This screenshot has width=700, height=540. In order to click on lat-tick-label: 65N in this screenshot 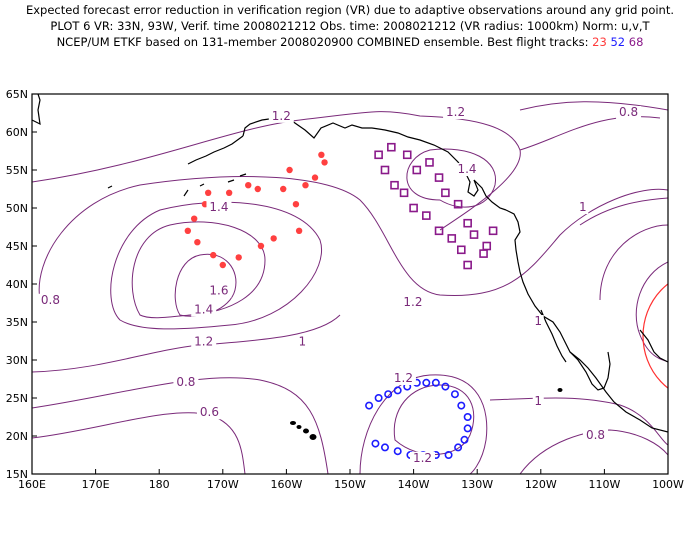, I will do `click(17, 94)`.